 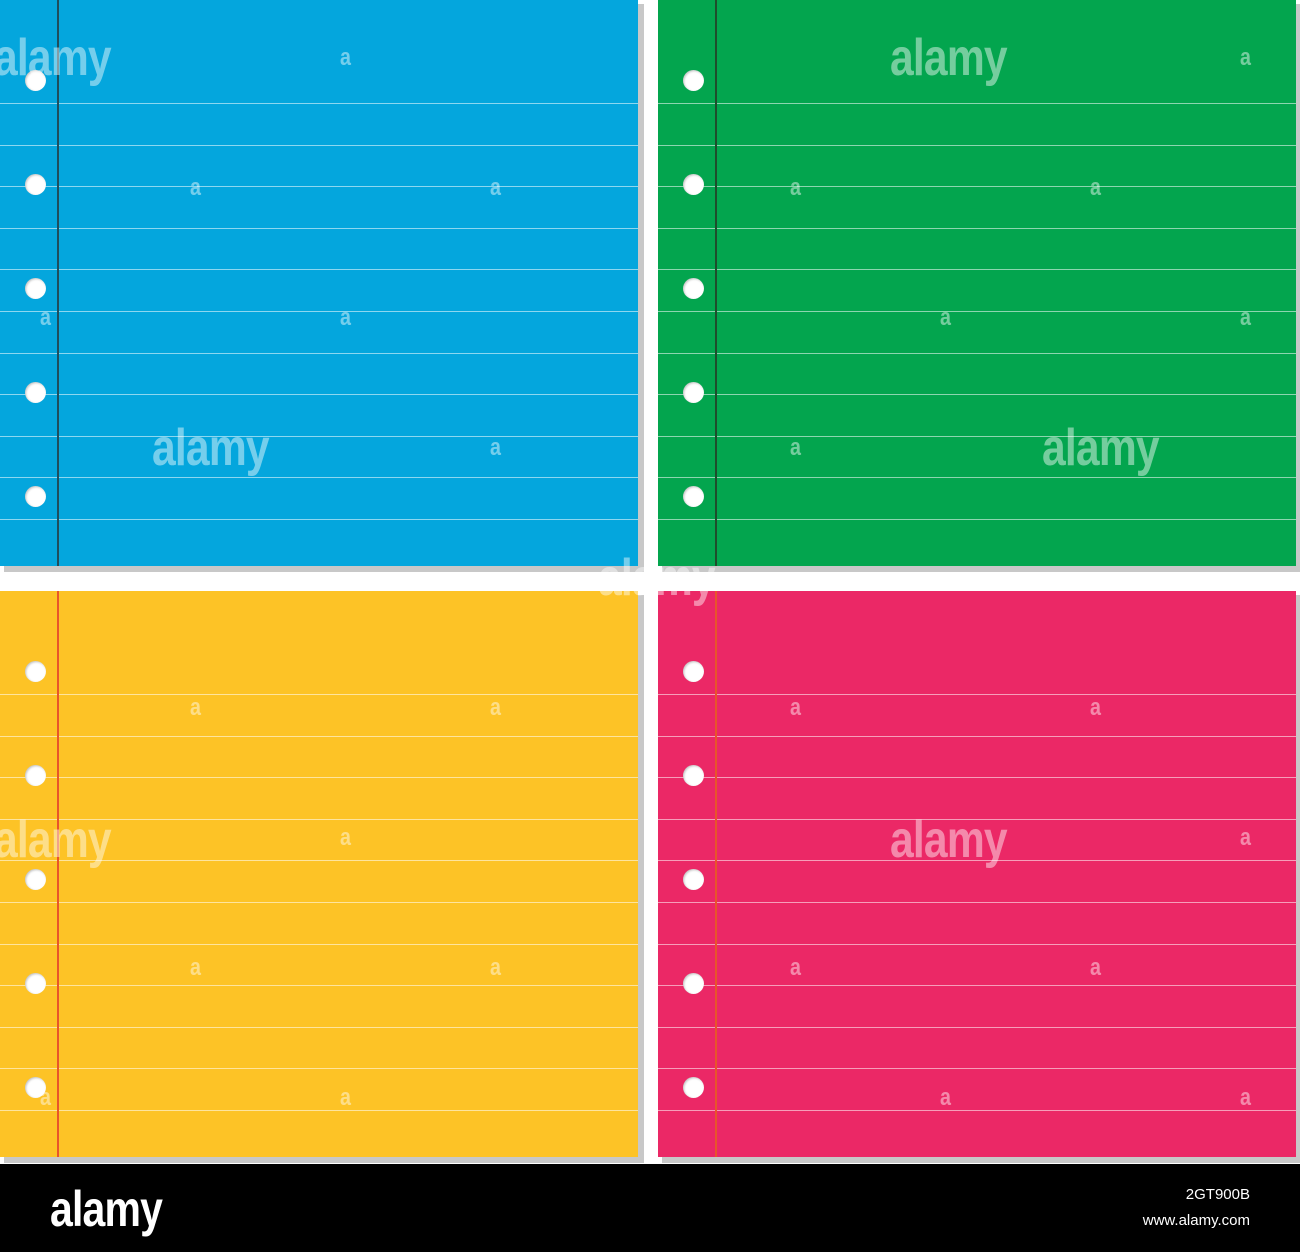 I want to click on footer-image-id: 2GT900B, so click(x=1217, y=1194).